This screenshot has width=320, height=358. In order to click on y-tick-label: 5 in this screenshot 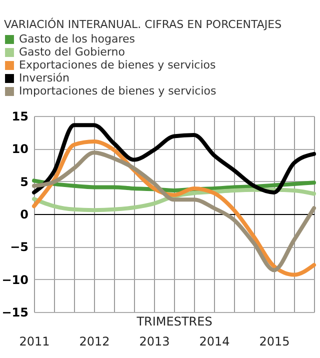, I will do `click(24, 181)`.